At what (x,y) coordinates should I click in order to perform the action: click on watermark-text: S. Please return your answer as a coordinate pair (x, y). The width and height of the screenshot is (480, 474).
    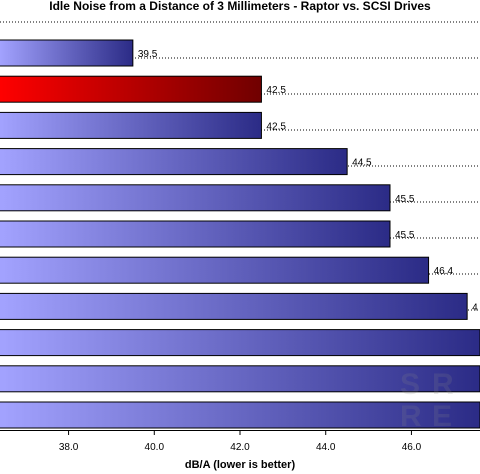
    Looking at the image, I should click on (410, 384).